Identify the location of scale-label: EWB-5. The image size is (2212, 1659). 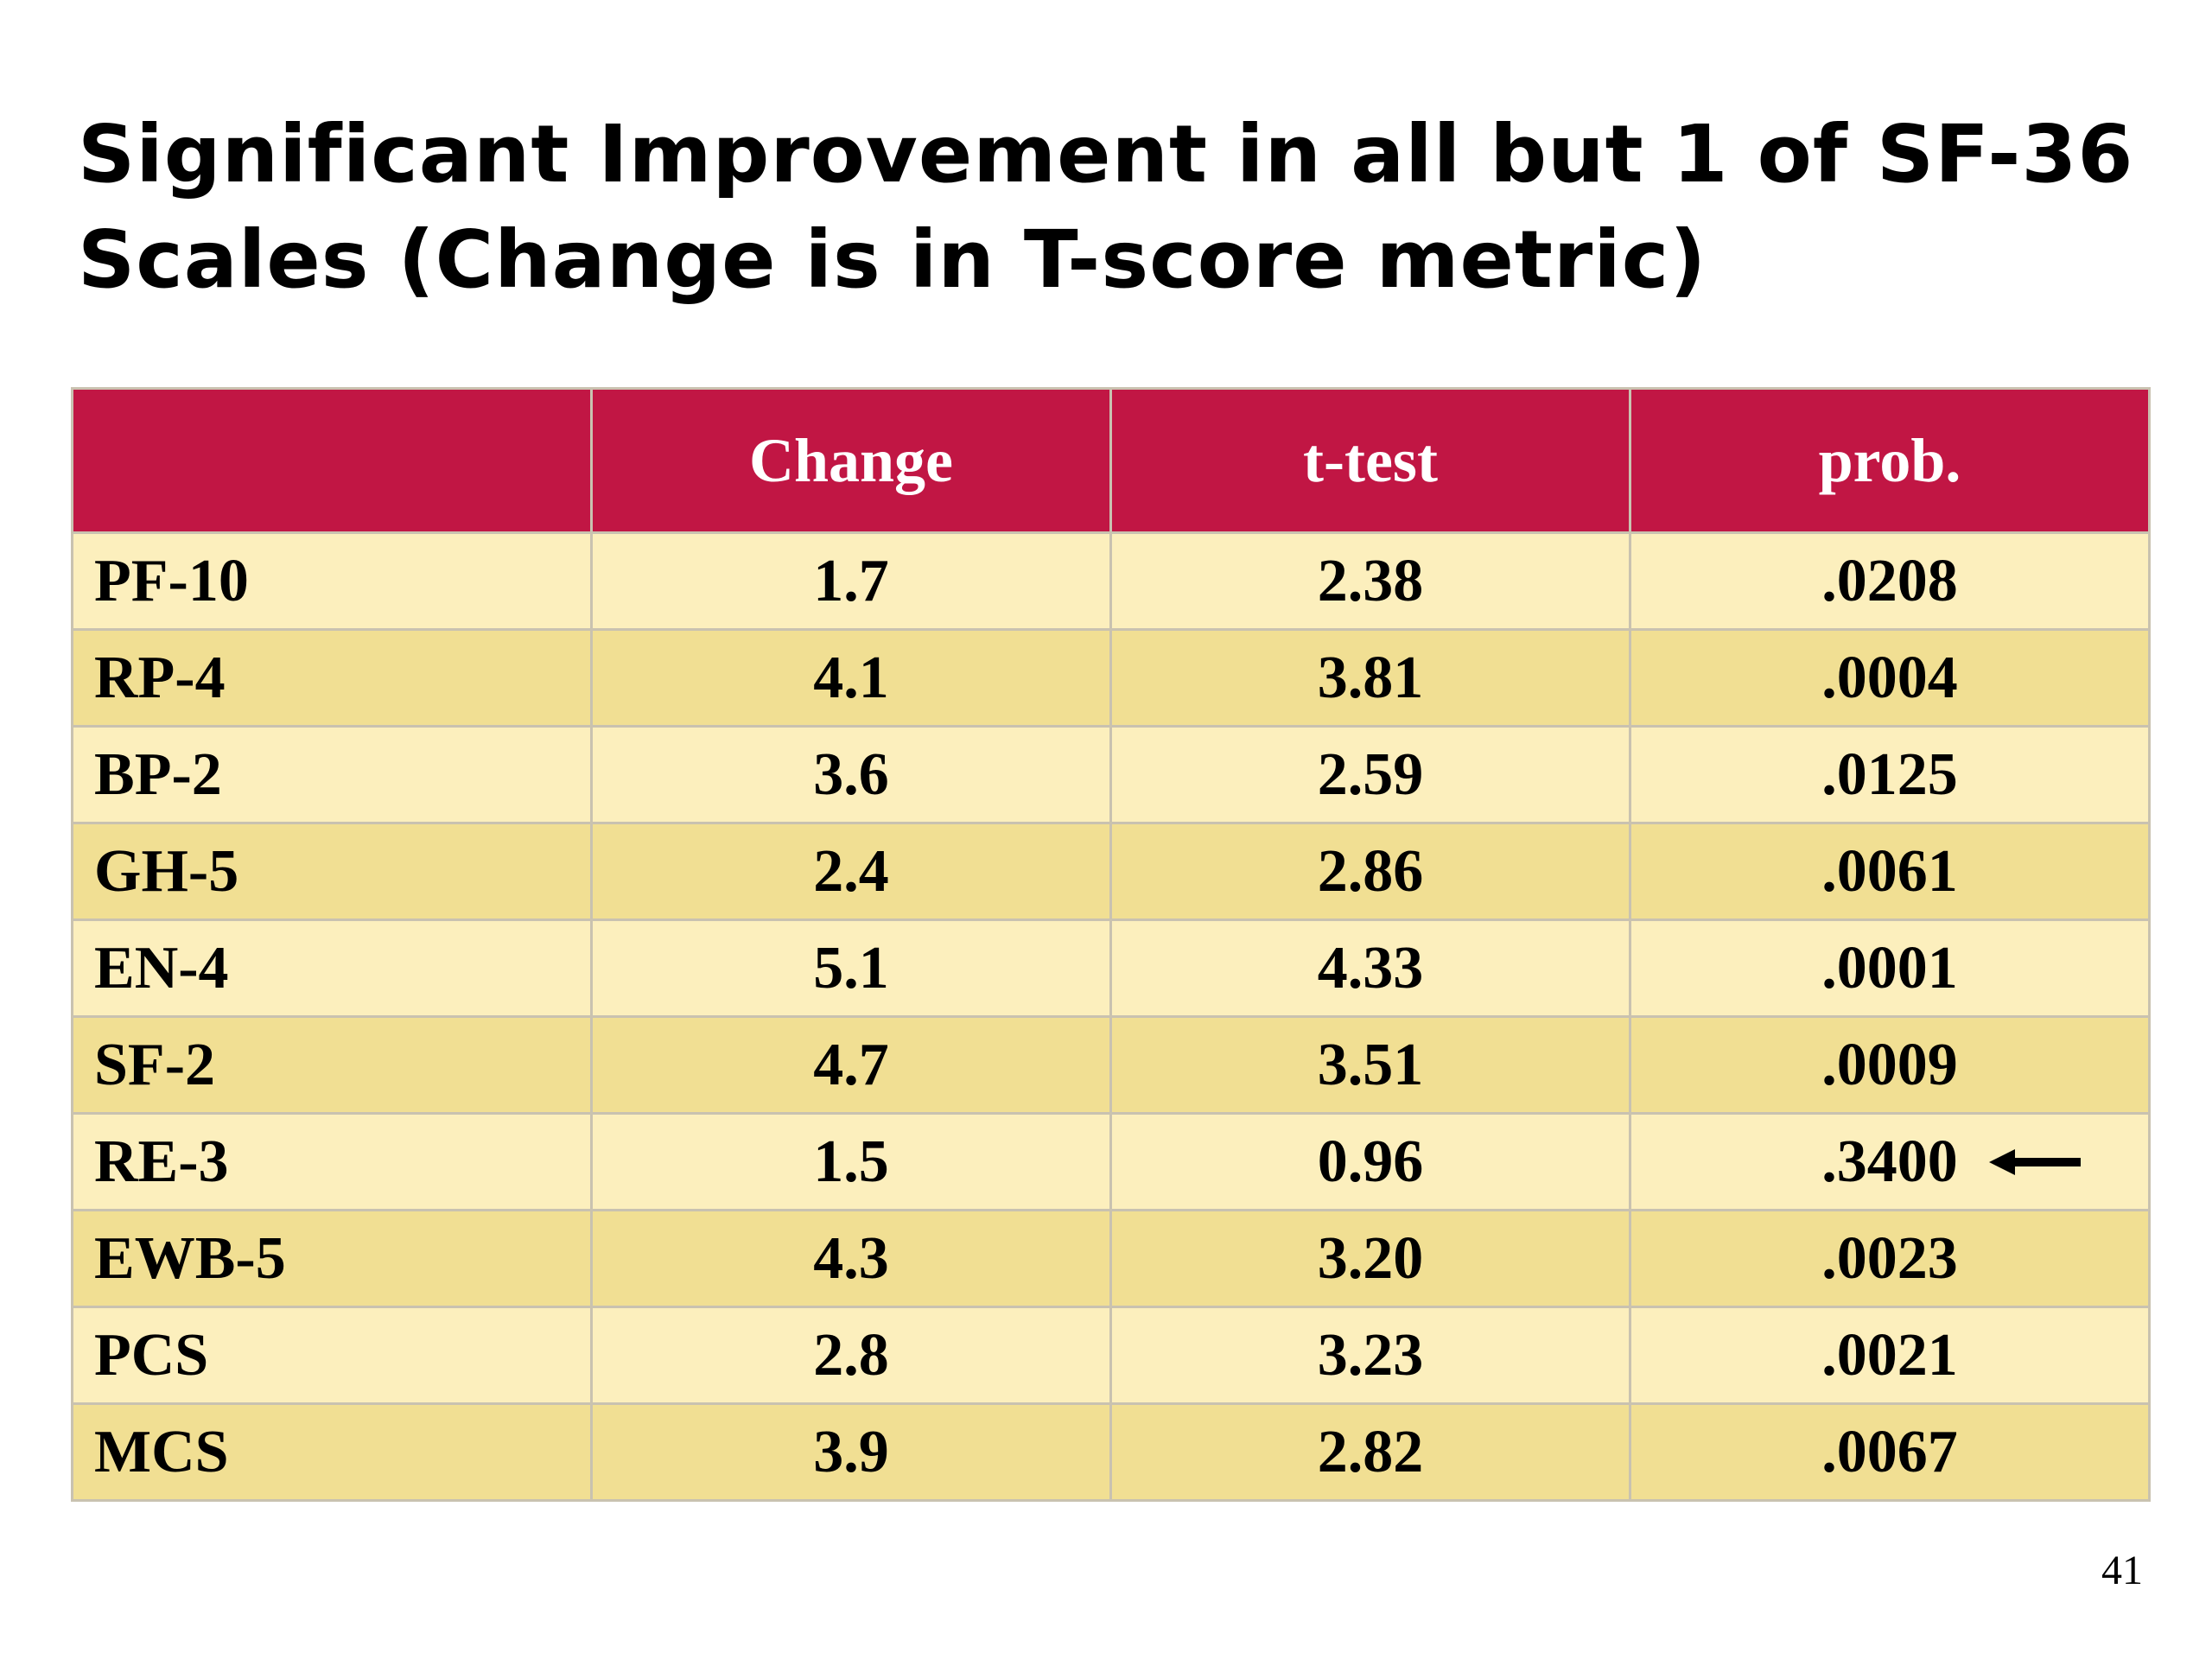
(332, 1258).